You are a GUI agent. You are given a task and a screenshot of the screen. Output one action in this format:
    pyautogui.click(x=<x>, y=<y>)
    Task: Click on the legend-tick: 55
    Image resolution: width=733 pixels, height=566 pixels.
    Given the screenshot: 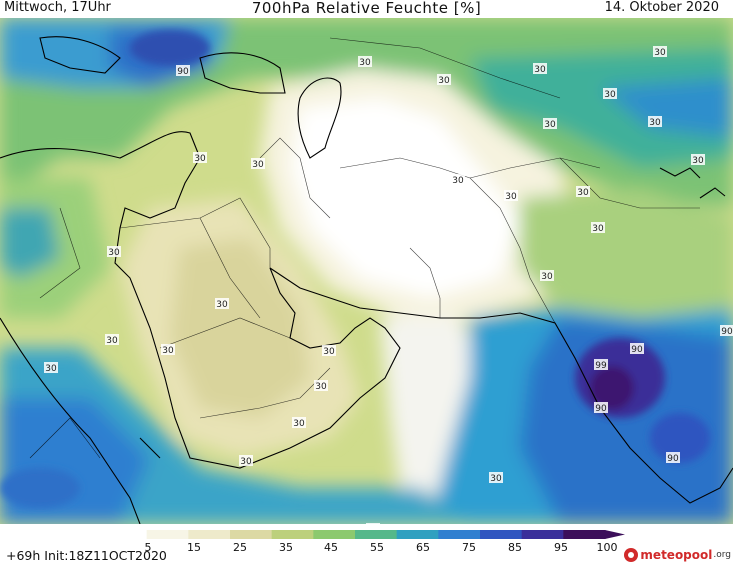 What is the action you would take?
    pyautogui.click(x=377, y=547)
    